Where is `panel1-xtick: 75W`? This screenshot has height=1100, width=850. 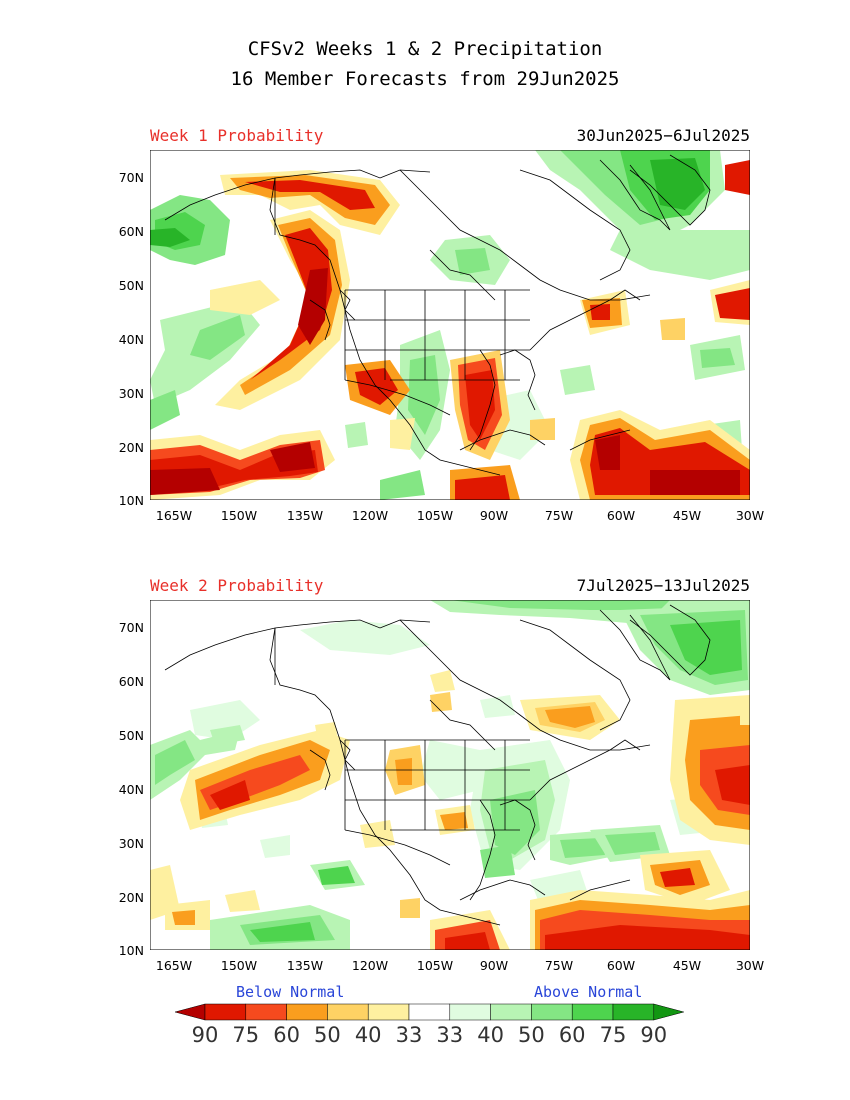
panel1-xtick: 75W is located at coordinates (559, 515).